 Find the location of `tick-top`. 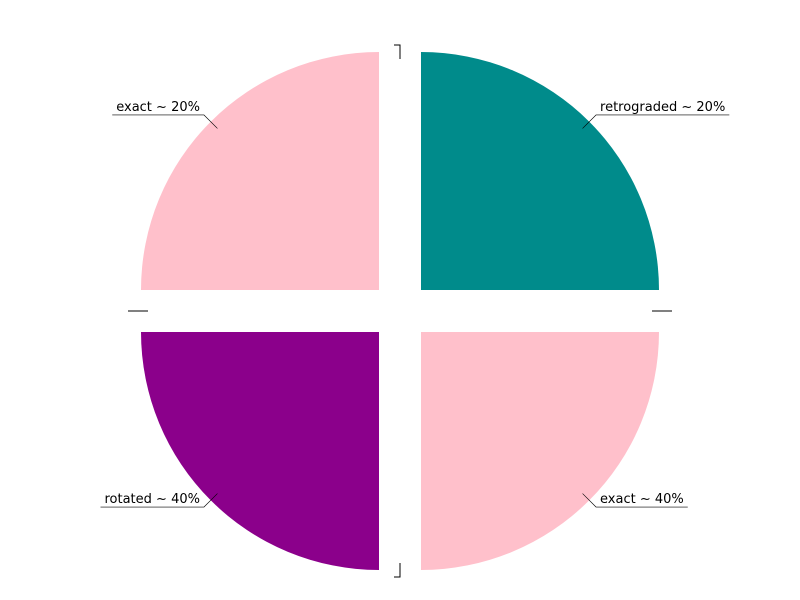

tick-top is located at coordinates (397, 51).